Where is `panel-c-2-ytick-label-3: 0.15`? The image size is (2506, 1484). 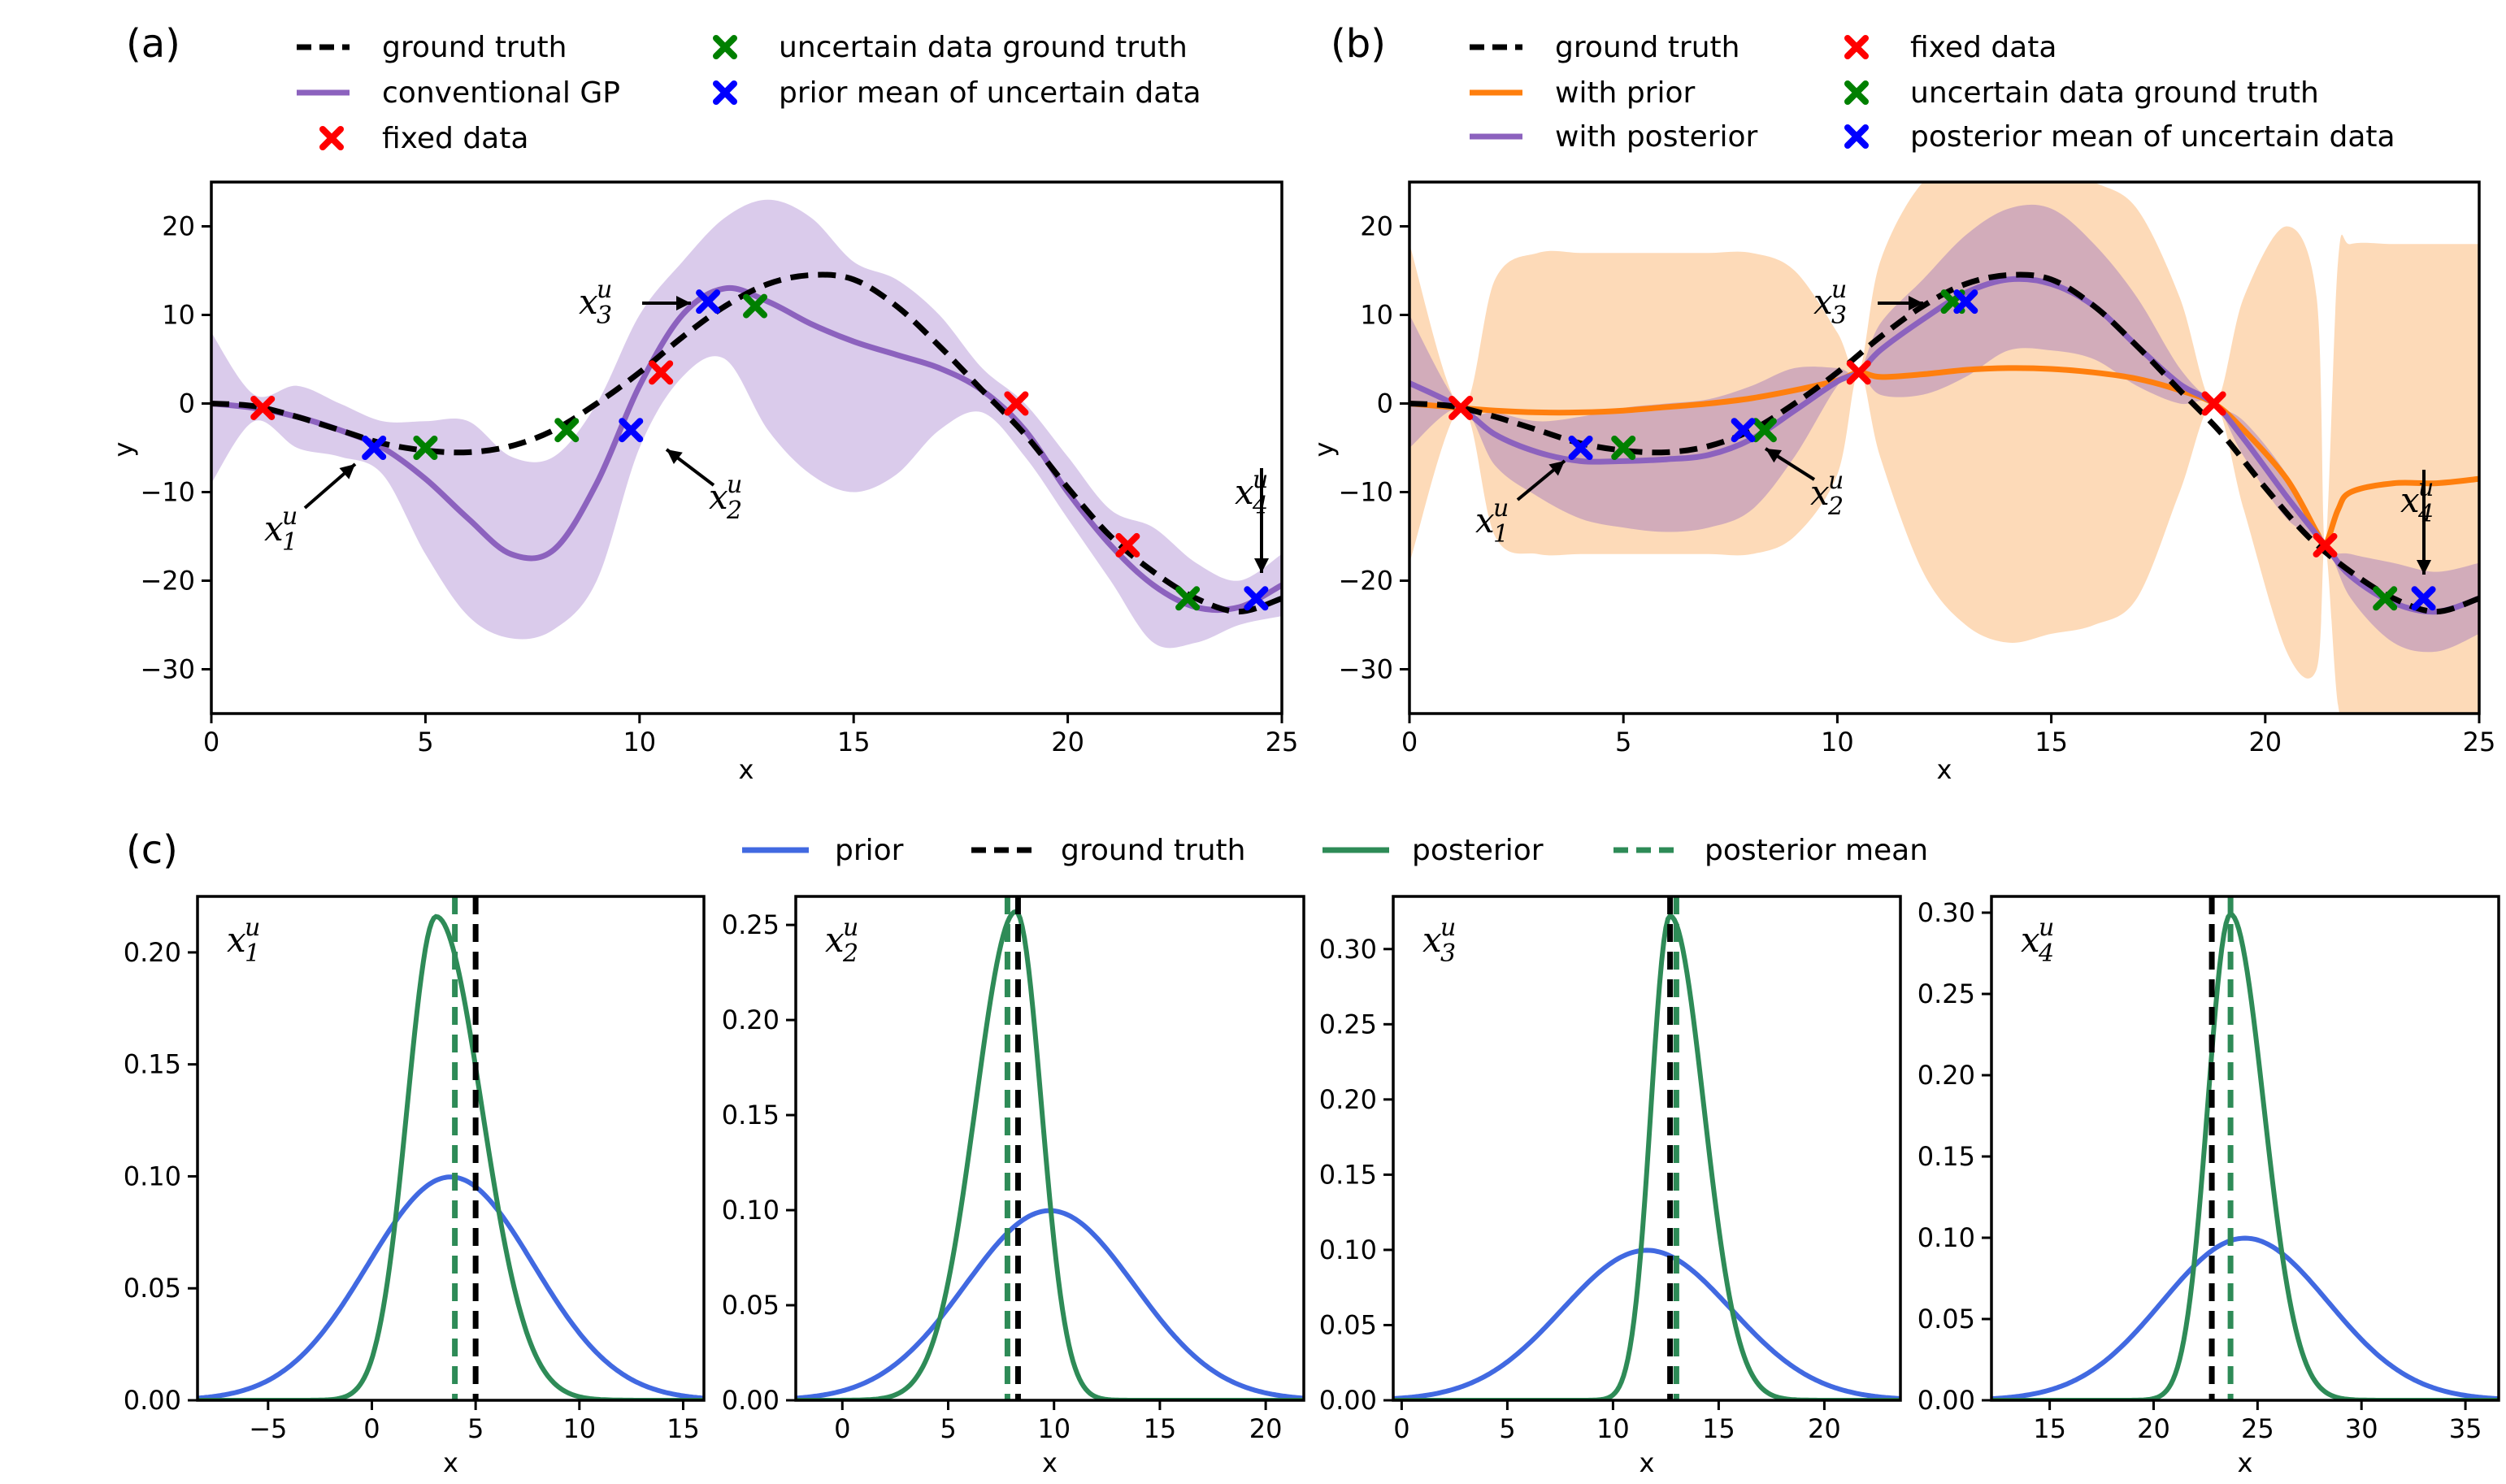
panel-c-2-ytick-label-3: 0.15 is located at coordinates (751, 1115).